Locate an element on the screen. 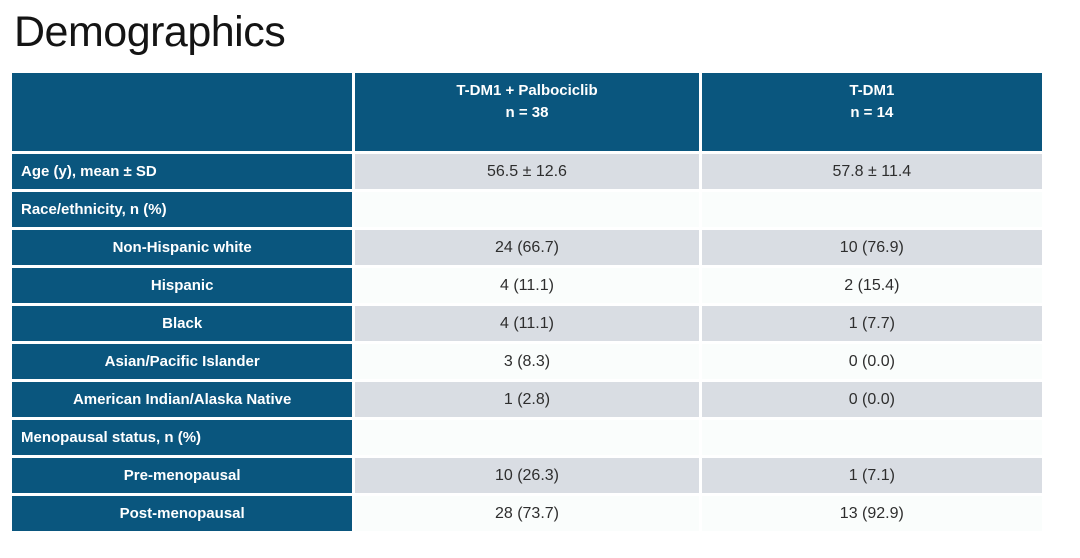 This screenshot has width=1080, height=558. row-label: American Indian/Alaska Native is located at coordinates (182, 399).